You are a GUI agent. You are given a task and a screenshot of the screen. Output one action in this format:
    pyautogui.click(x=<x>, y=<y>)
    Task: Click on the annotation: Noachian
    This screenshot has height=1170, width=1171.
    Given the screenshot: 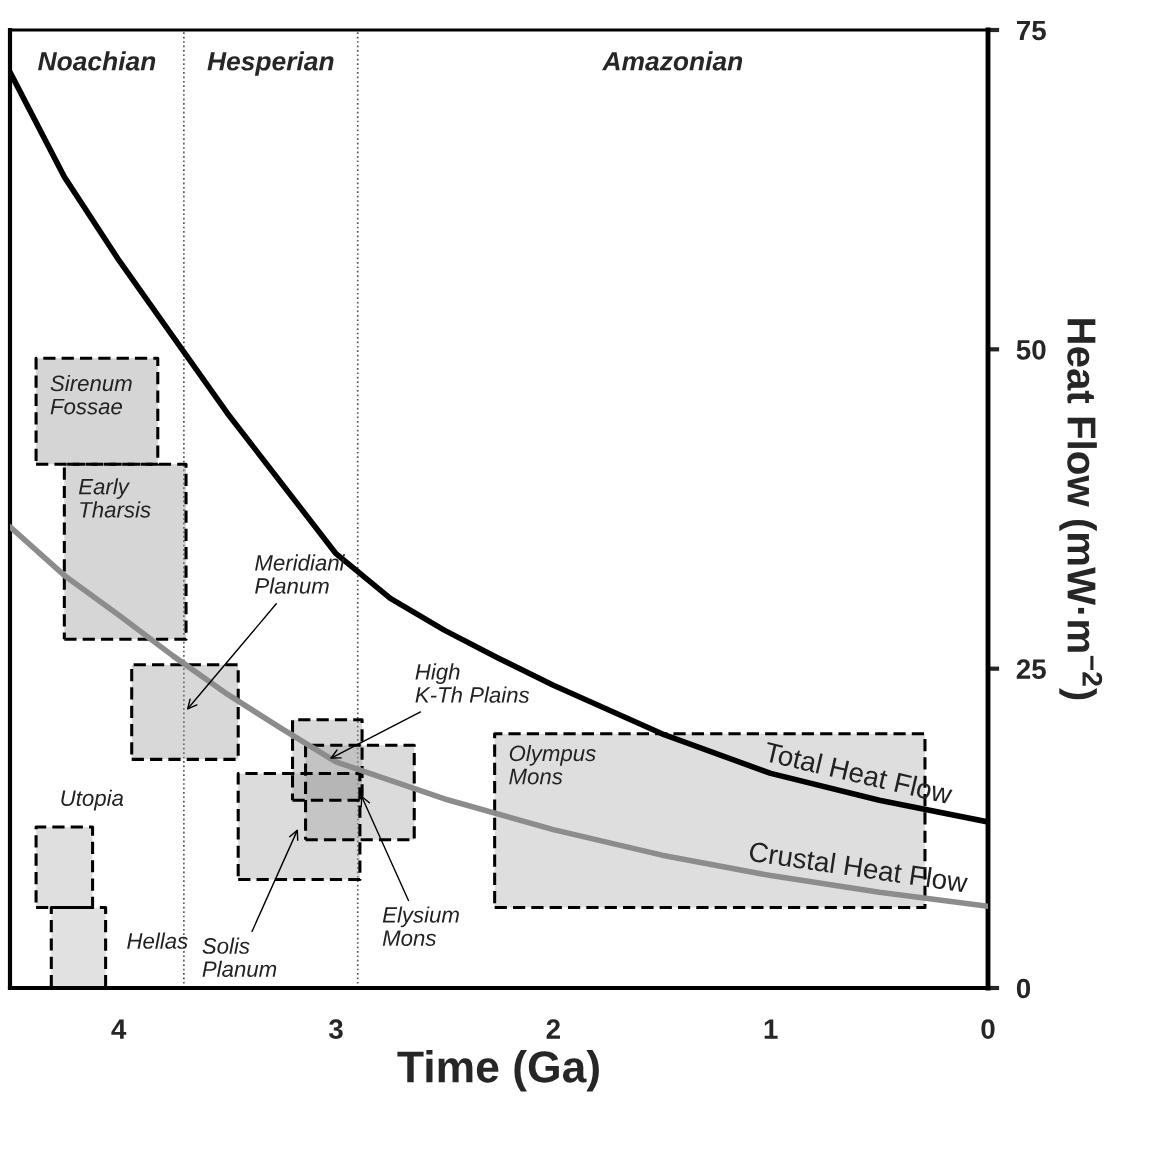 What is the action you would take?
    pyautogui.click(x=97, y=61)
    